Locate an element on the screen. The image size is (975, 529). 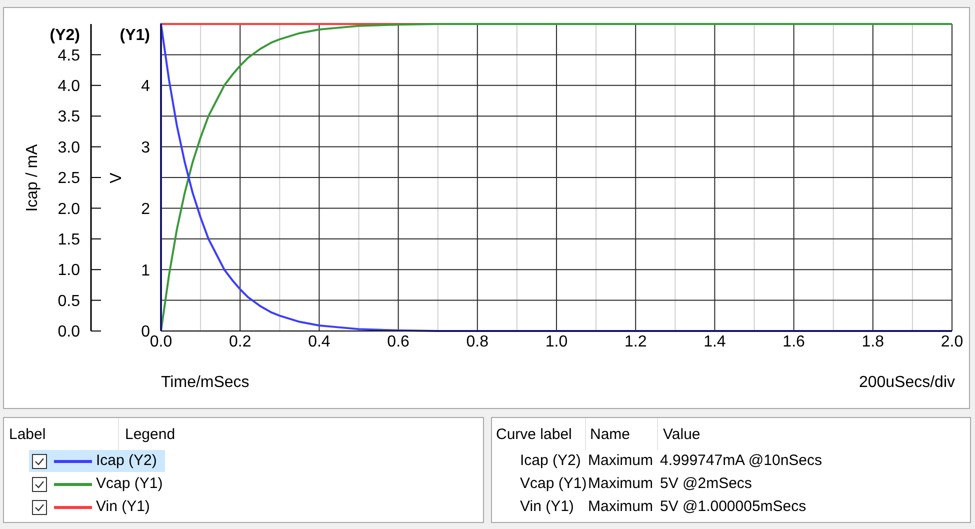
y-tick-label: 4 is located at coordinates (145, 87).